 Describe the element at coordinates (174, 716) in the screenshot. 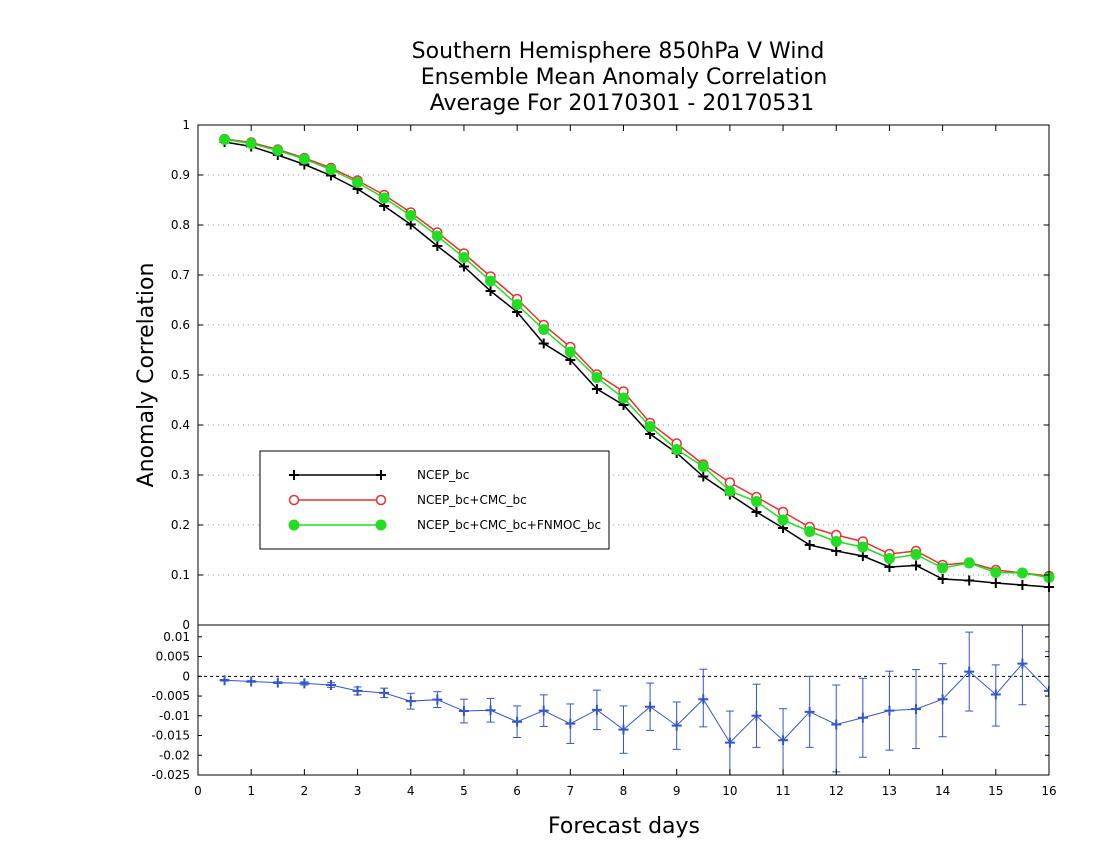

I see `diff-y-tick-label-4: -0.01` at that location.